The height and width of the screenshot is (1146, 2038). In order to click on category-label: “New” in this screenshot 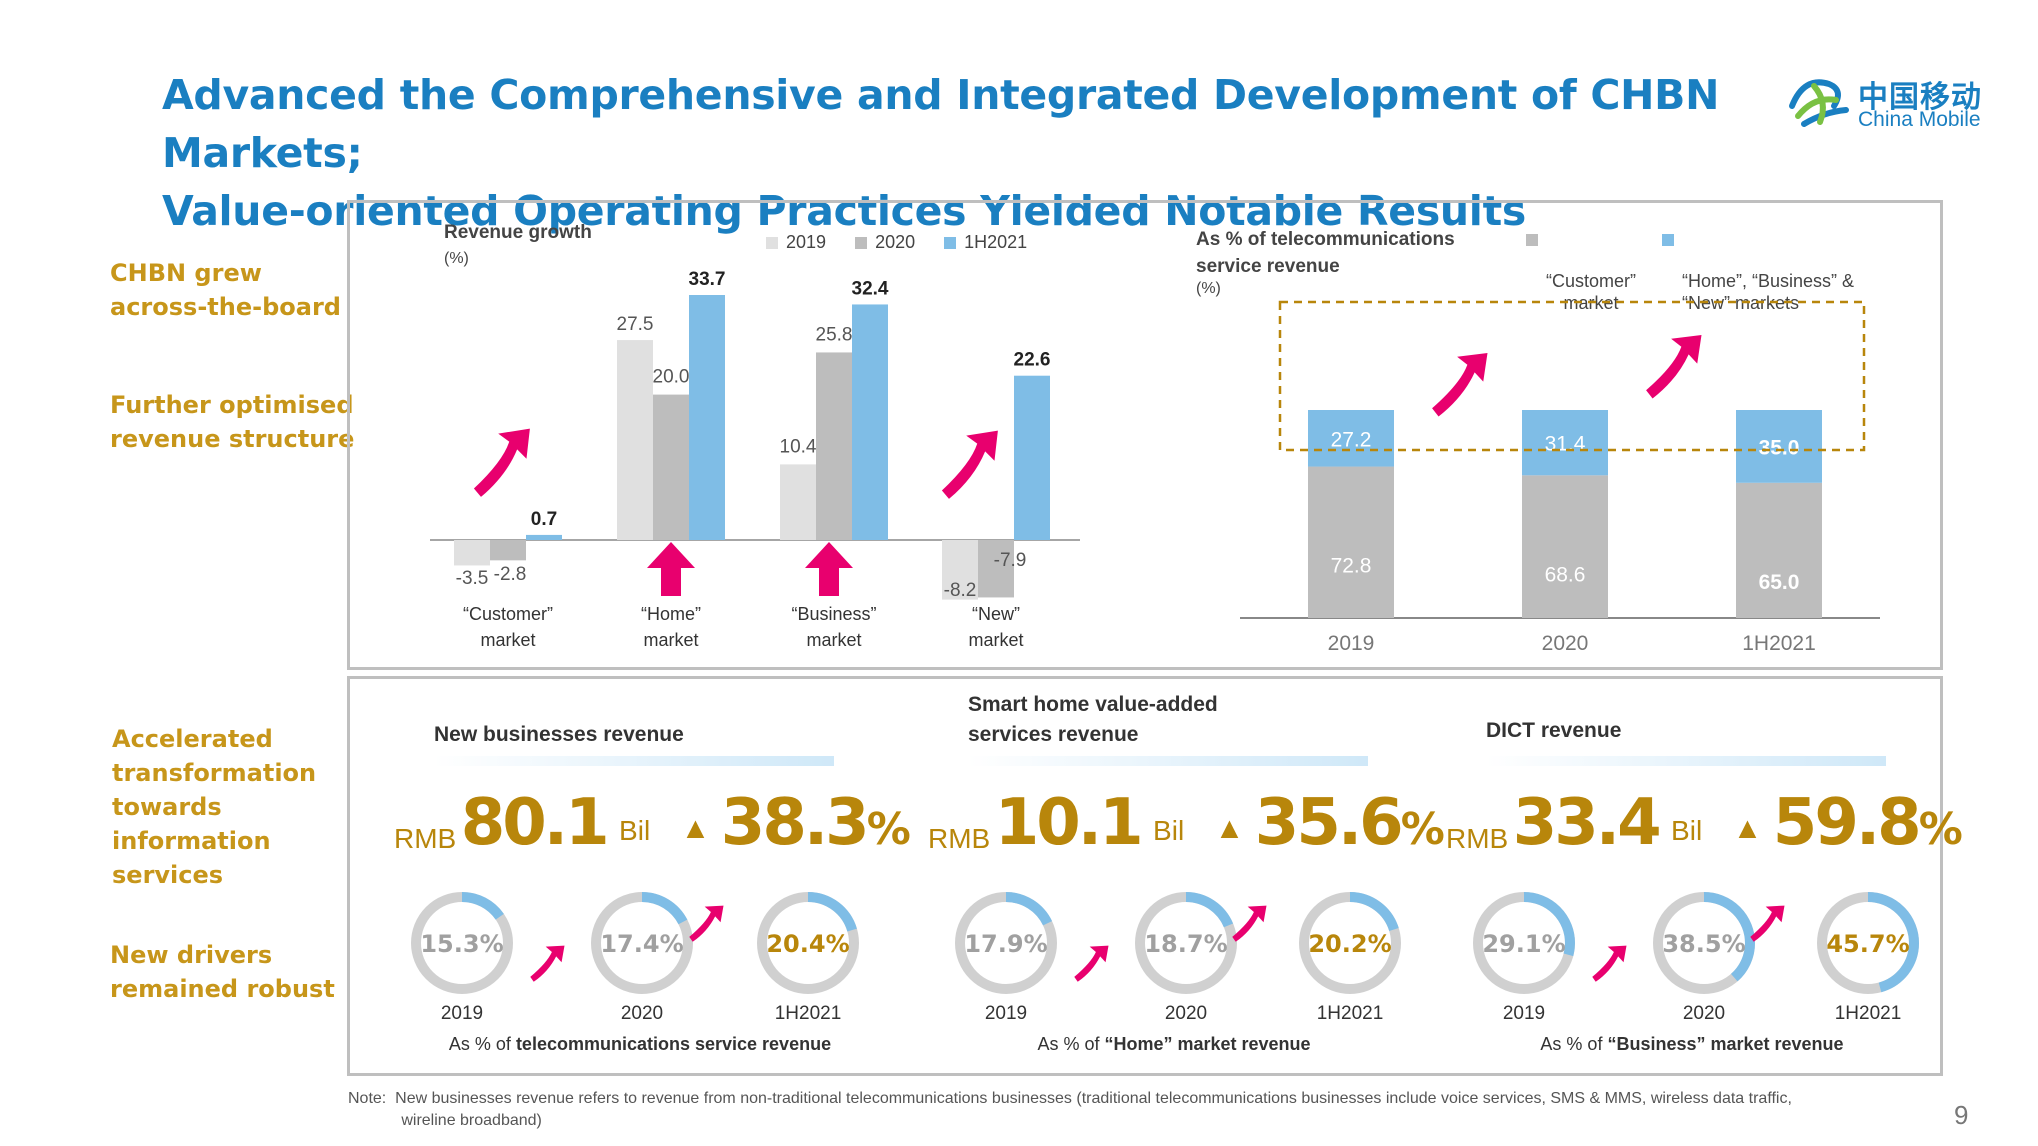, I will do `click(996, 614)`.